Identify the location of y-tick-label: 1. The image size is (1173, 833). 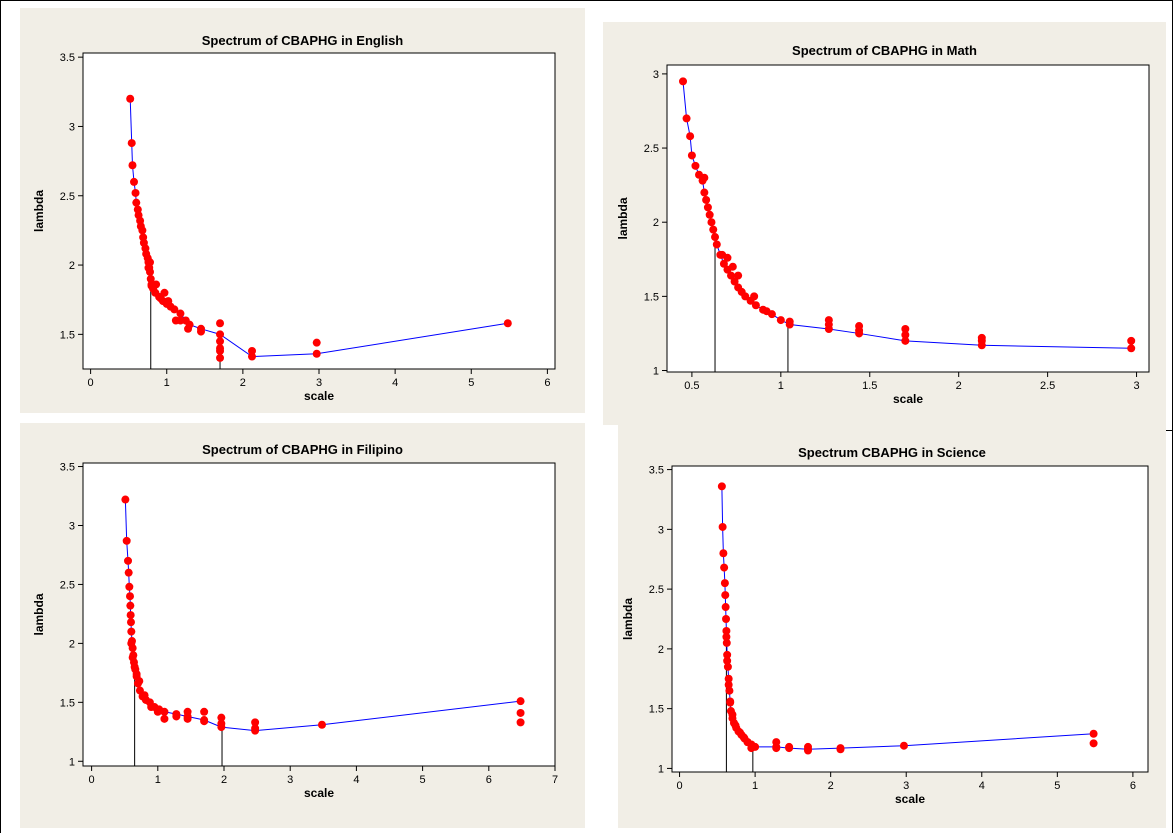
(72, 762).